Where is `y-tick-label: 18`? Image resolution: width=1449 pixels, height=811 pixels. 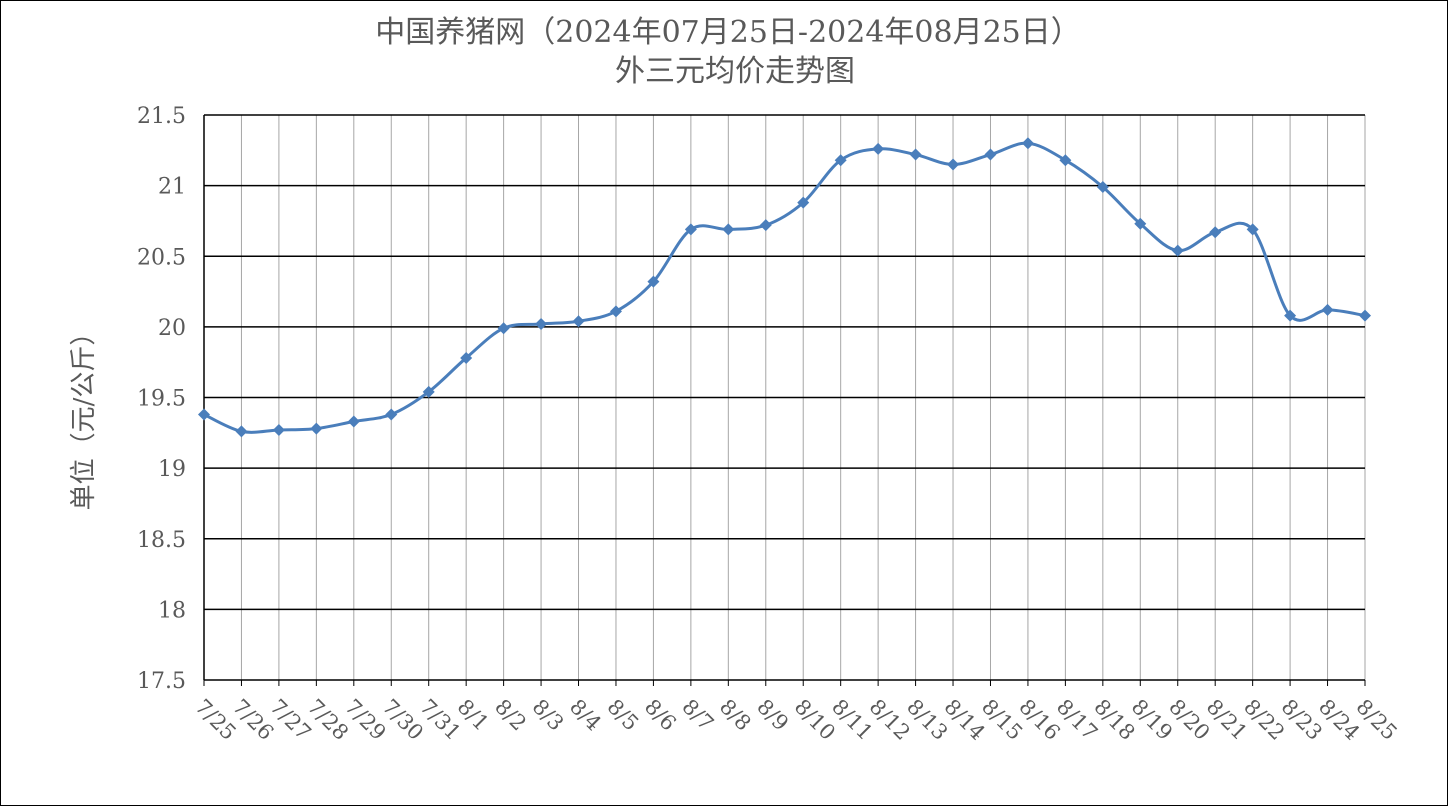
y-tick-label: 18 is located at coordinates (172, 610).